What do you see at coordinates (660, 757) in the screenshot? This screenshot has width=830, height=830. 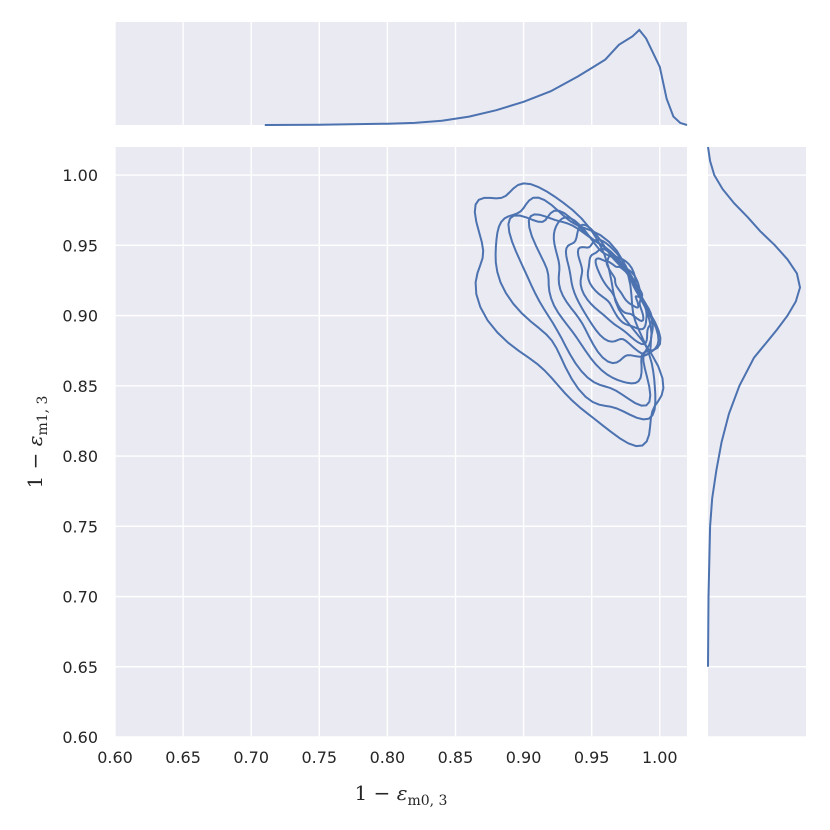 I see `x-tick-label: 1.00` at bounding box center [660, 757].